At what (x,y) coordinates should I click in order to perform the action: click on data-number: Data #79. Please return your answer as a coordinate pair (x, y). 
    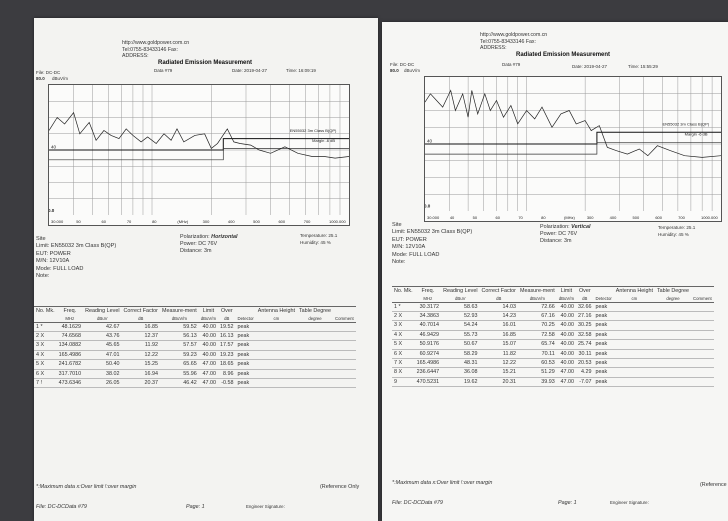
    Looking at the image, I should click on (163, 70).